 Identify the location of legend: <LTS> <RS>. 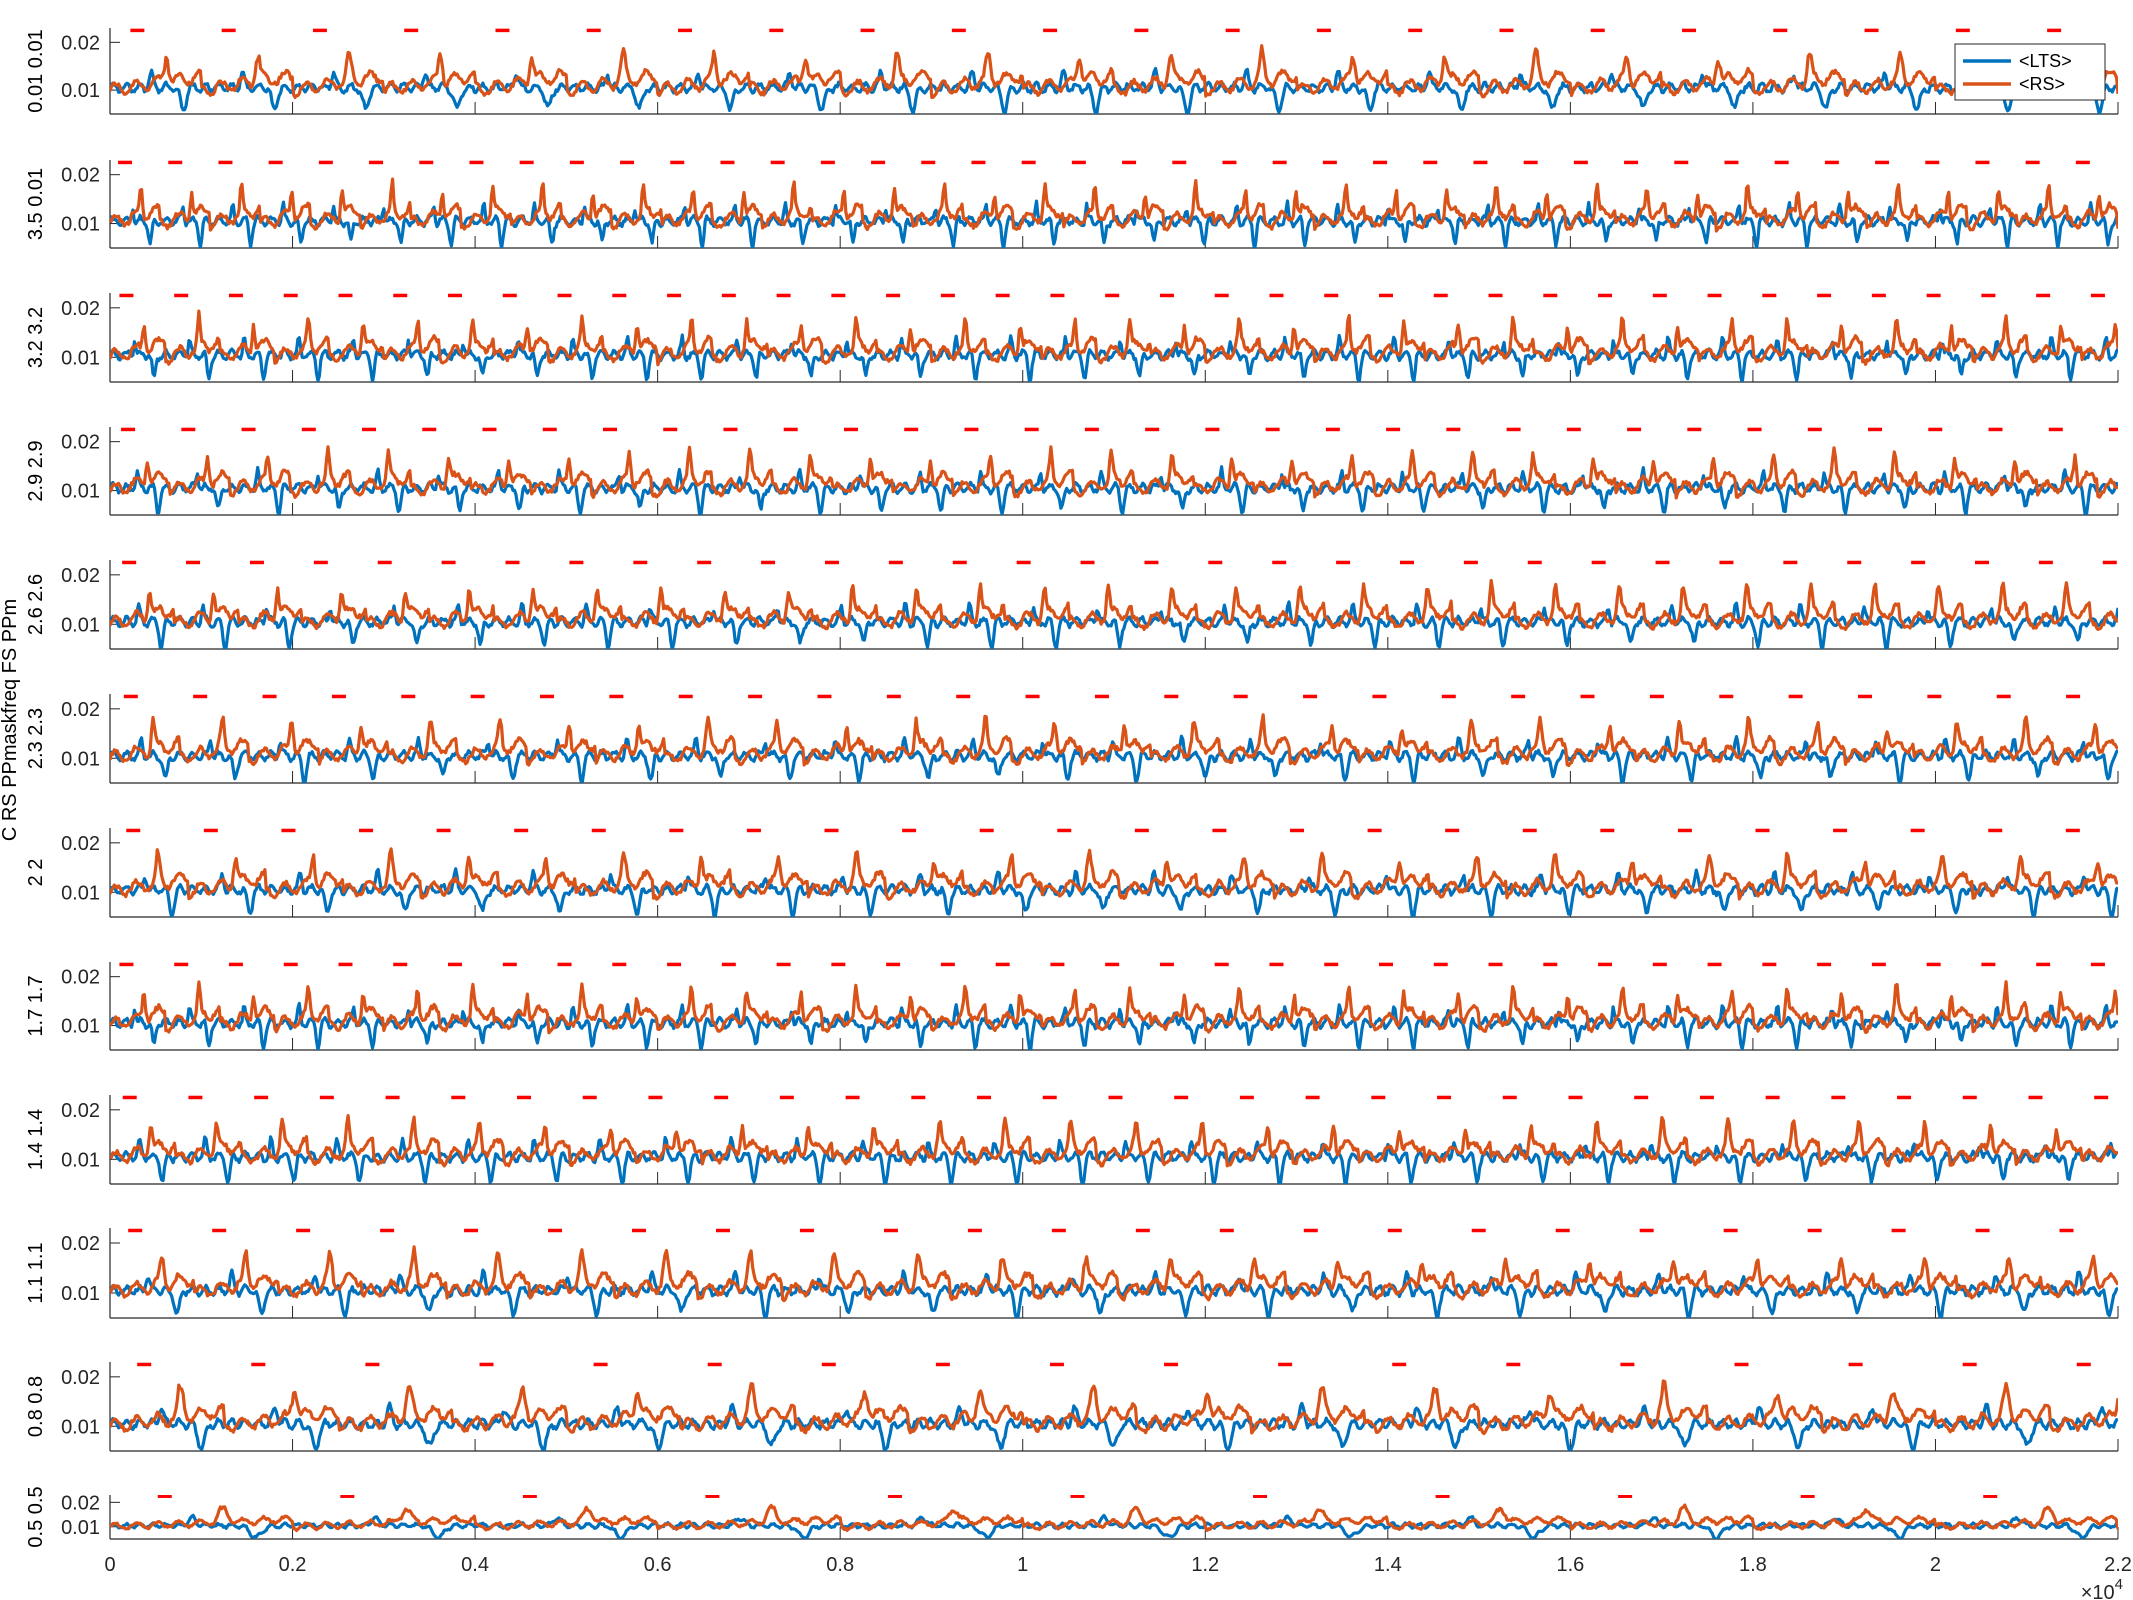
(2030, 72).